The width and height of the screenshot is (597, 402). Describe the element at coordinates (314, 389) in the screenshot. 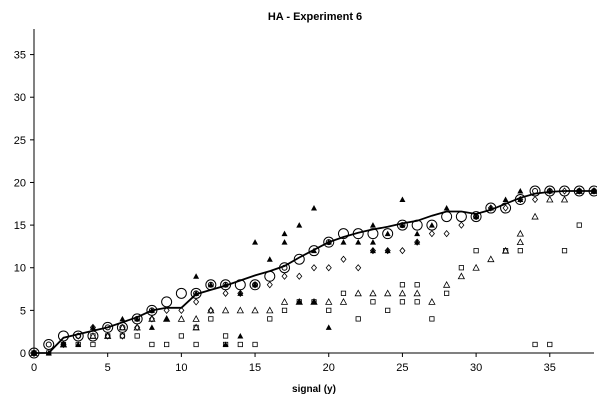

I see `x-axis-label: signal (y)` at that location.